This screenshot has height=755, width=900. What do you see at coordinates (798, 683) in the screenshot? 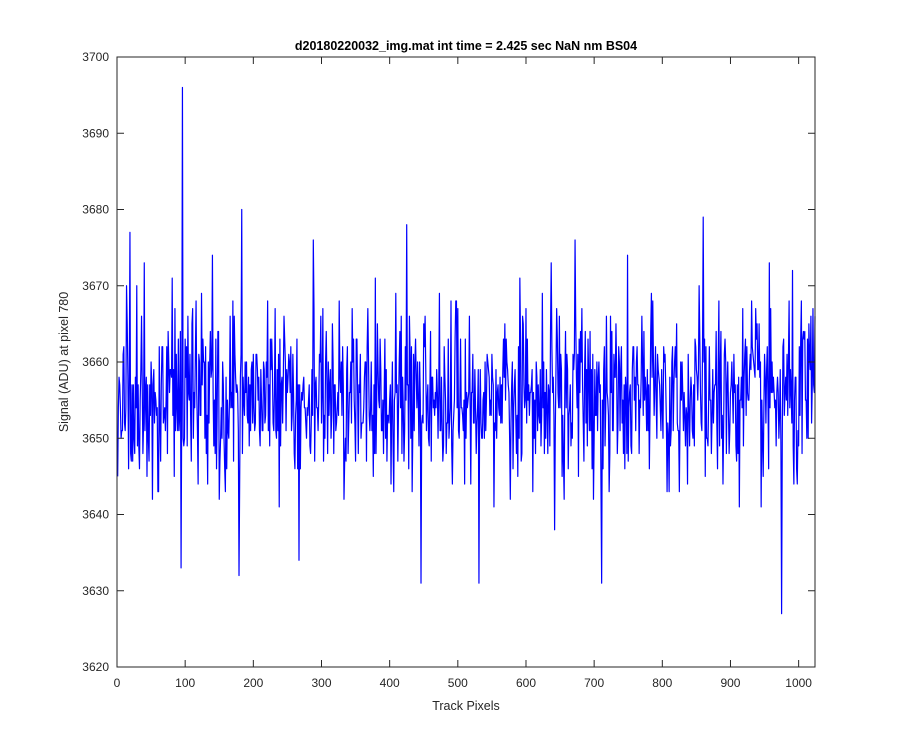
I see `x-tick-label-1000: 1000` at bounding box center [798, 683].